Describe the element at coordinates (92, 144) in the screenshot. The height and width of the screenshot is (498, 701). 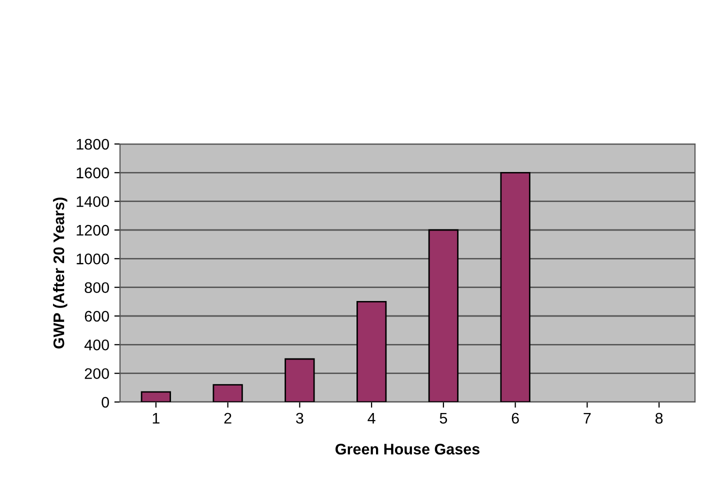
I see `y-tick-label: 1800` at that location.